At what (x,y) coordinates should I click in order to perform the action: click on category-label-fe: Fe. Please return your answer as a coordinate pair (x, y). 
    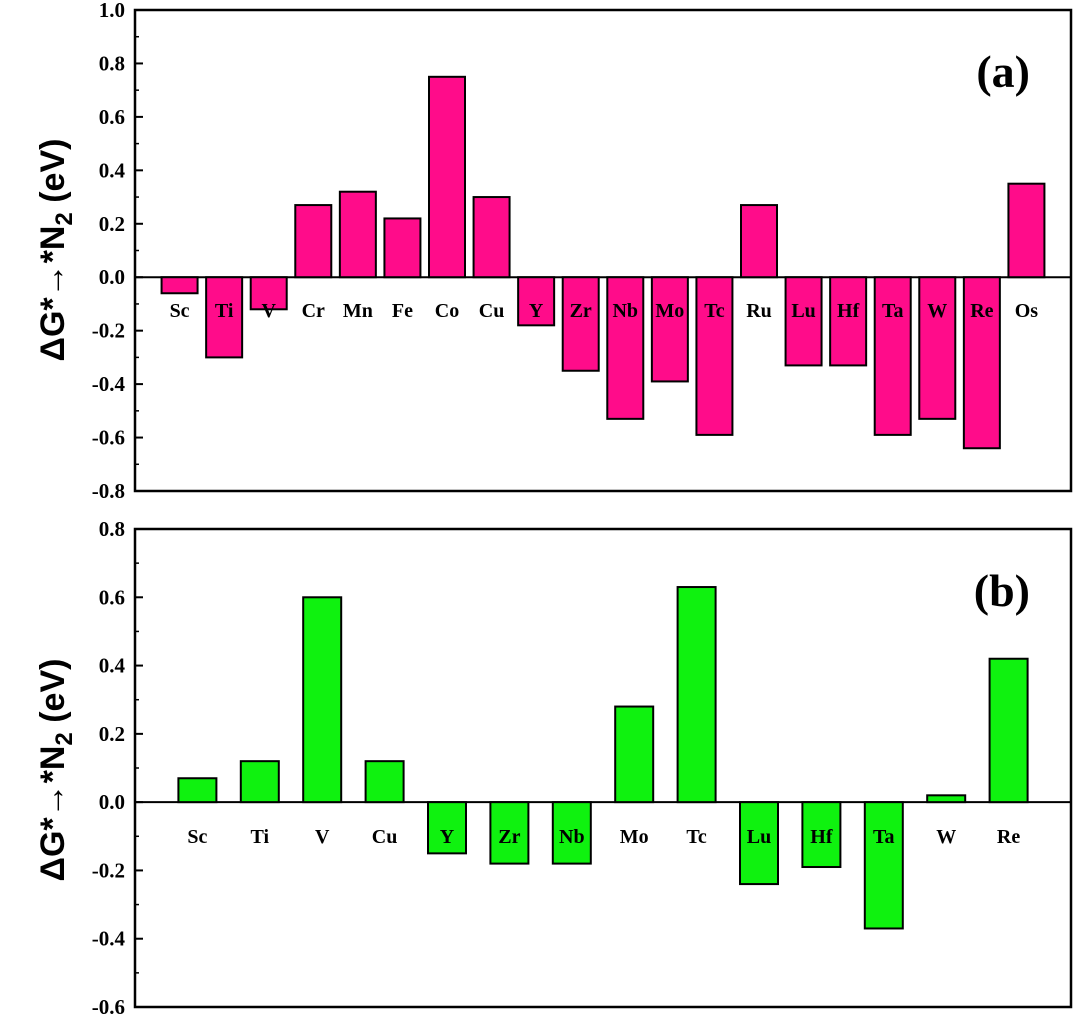
    Looking at the image, I should click on (402, 311).